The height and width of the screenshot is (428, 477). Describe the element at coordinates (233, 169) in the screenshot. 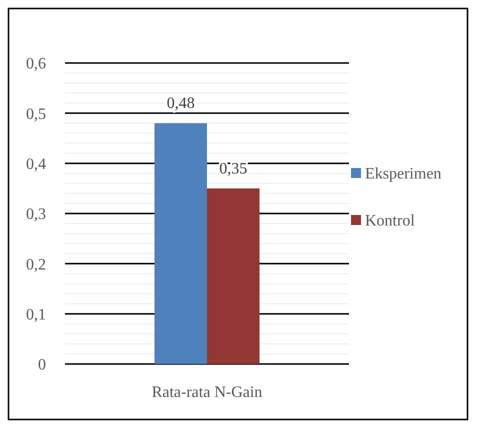

I see `data-label: 0,35` at that location.